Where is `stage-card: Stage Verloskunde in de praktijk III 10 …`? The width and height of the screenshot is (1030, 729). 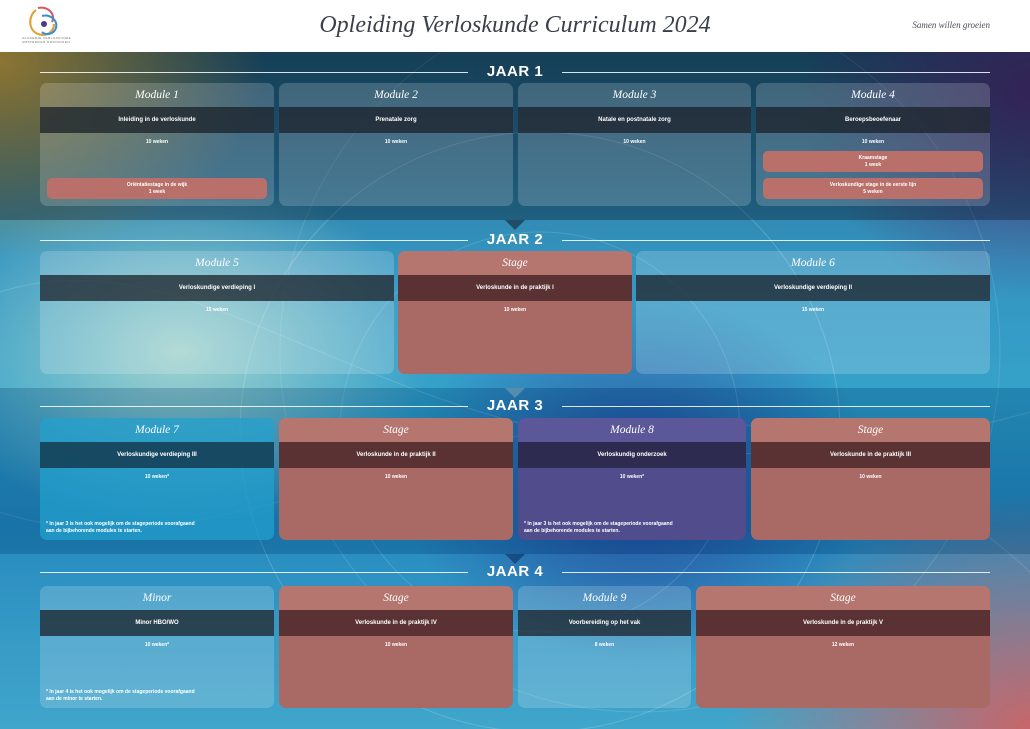 stage-card: Stage Verloskunde in de praktijk III 10 … is located at coordinates (870, 479).